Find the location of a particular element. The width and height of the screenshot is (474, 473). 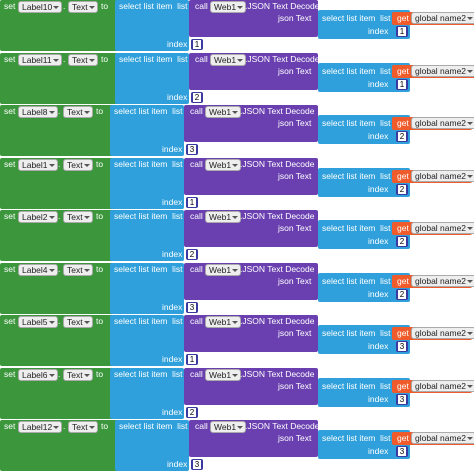

component-dropdown: Label2 is located at coordinates (38, 217).